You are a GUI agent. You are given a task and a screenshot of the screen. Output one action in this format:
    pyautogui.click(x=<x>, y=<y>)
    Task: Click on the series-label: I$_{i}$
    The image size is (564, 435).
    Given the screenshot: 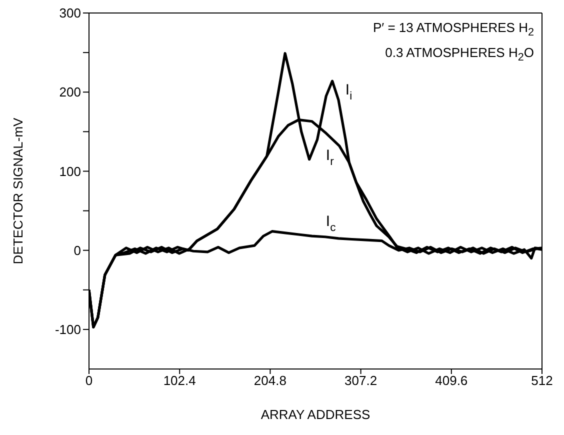 What is the action you would take?
    pyautogui.click(x=348, y=92)
    